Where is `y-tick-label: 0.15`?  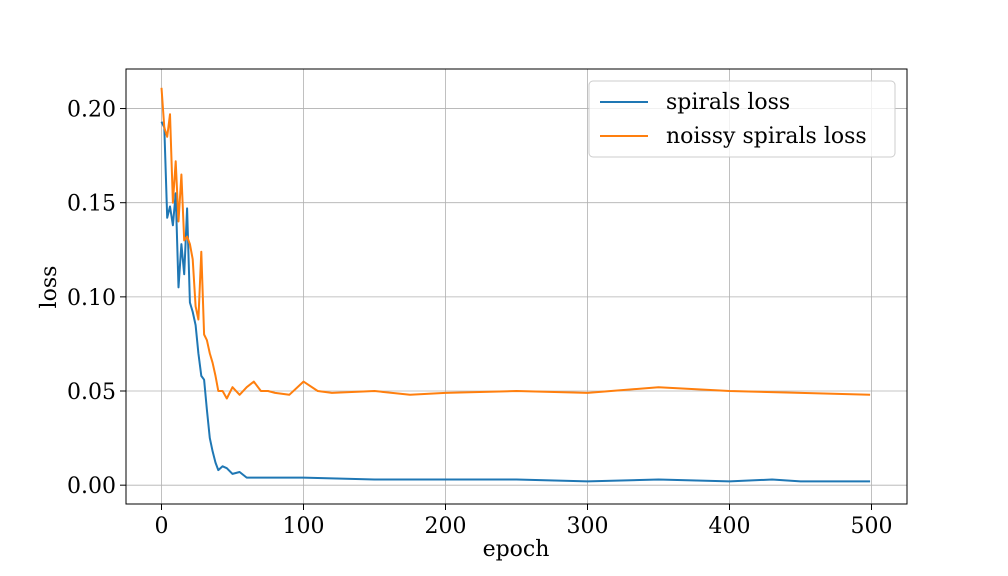 y-tick-label: 0.15 is located at coordinates (91, 204).